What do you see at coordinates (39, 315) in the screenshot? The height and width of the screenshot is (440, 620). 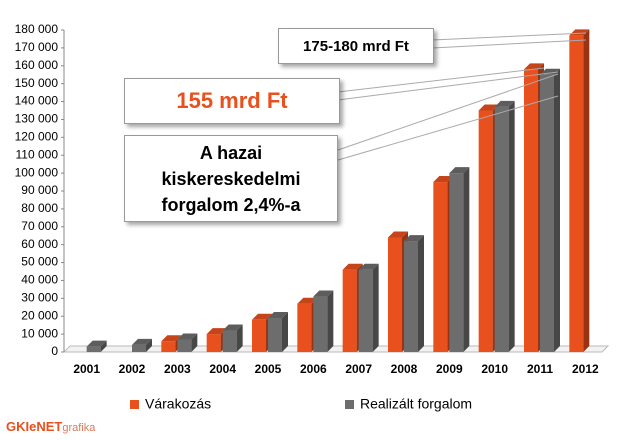 I see `y-tick-label: 20 000` at bounding box center [39, 315].